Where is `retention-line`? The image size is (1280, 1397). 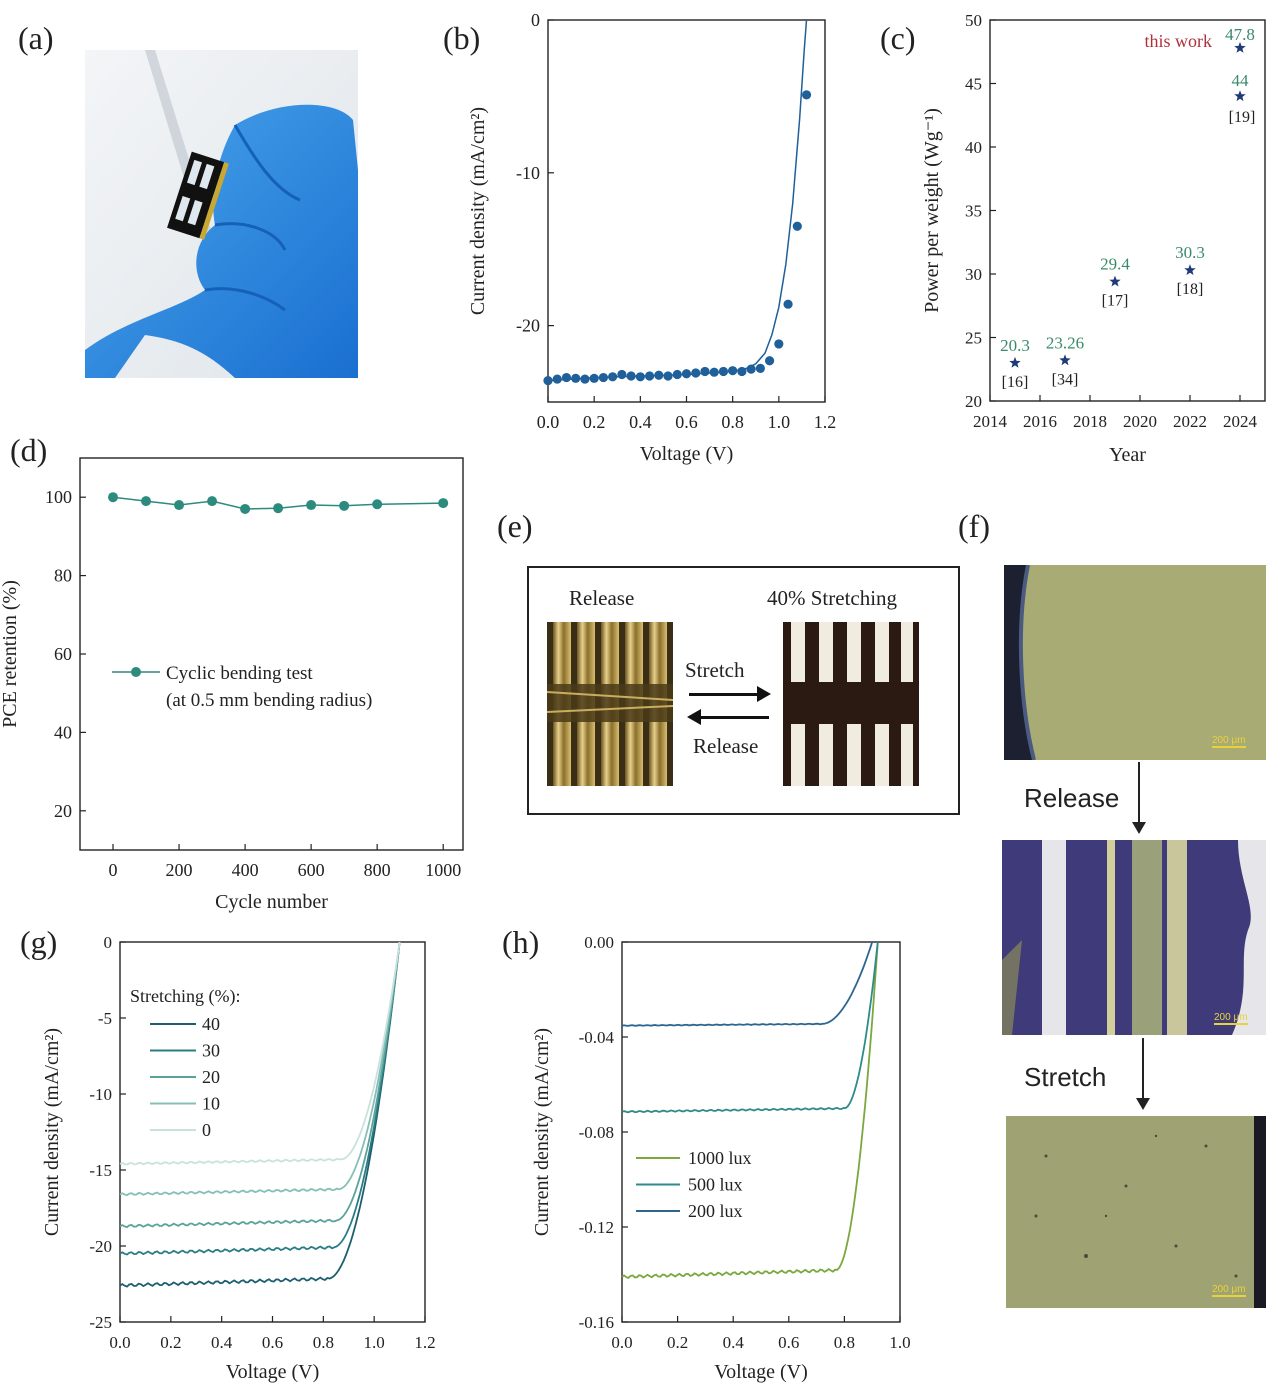
retention-line is located at coordinates (278, 503).